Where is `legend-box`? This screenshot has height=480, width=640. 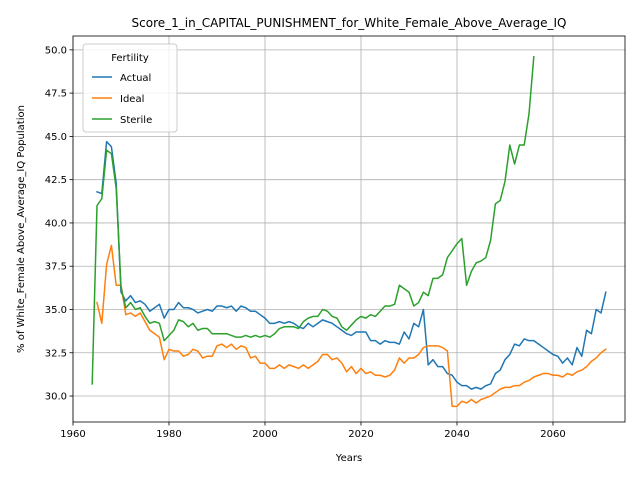 legend-box is located at coordinates (130, 88).